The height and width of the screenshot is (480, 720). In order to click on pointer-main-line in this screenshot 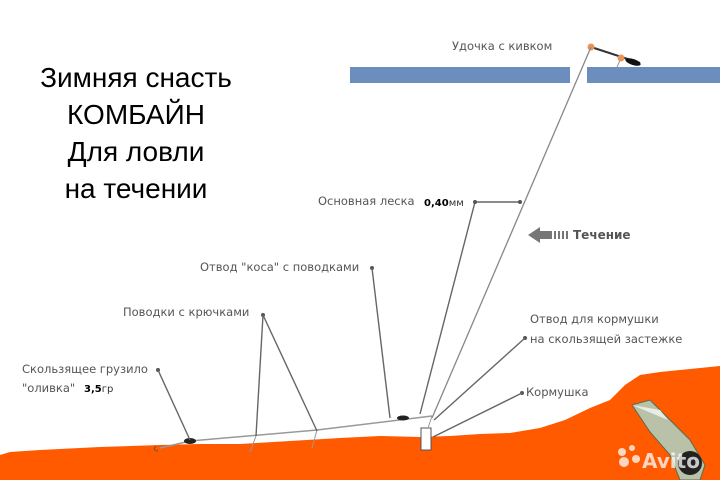, I will do `click(469, 308)`.